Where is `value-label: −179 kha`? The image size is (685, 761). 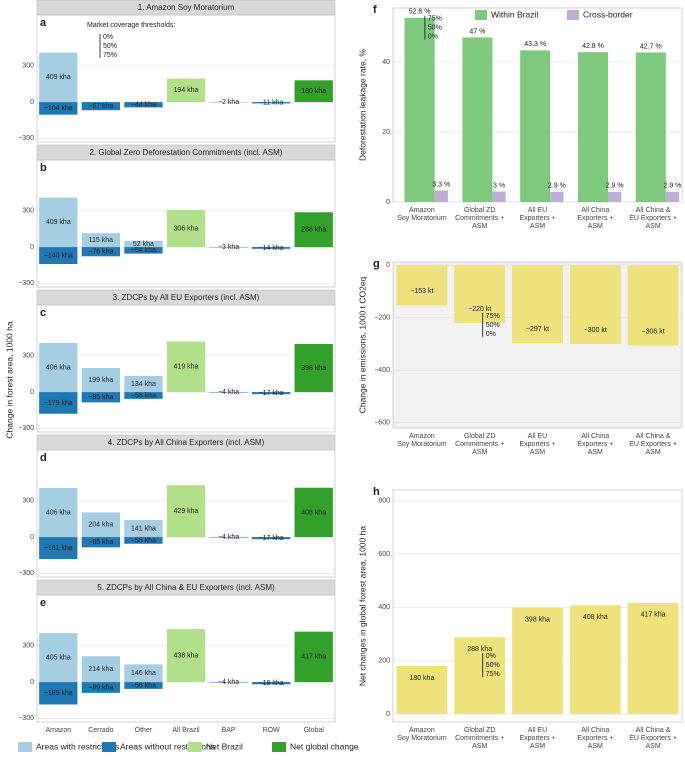
value-label: −179 kha is located at coordinates (58, 403).